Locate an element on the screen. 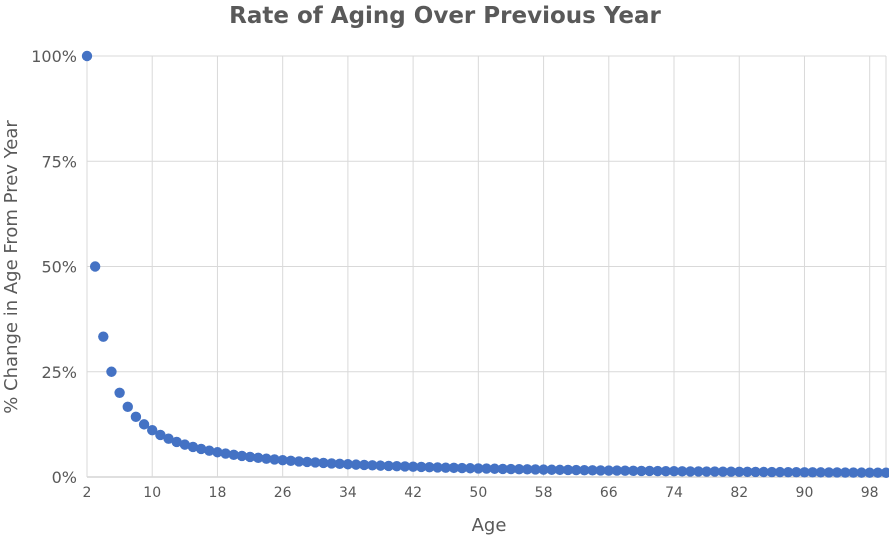 The image size is (889, 540). x-axis-ticks: 2 10 18 26 34 42 50 58 66 74 82 90 98 is located at coordinates (481, 493).